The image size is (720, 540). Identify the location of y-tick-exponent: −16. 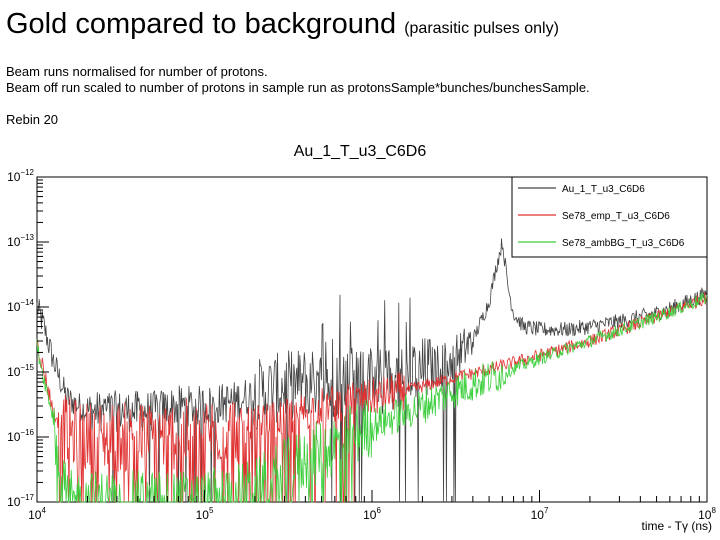
(27, 432).